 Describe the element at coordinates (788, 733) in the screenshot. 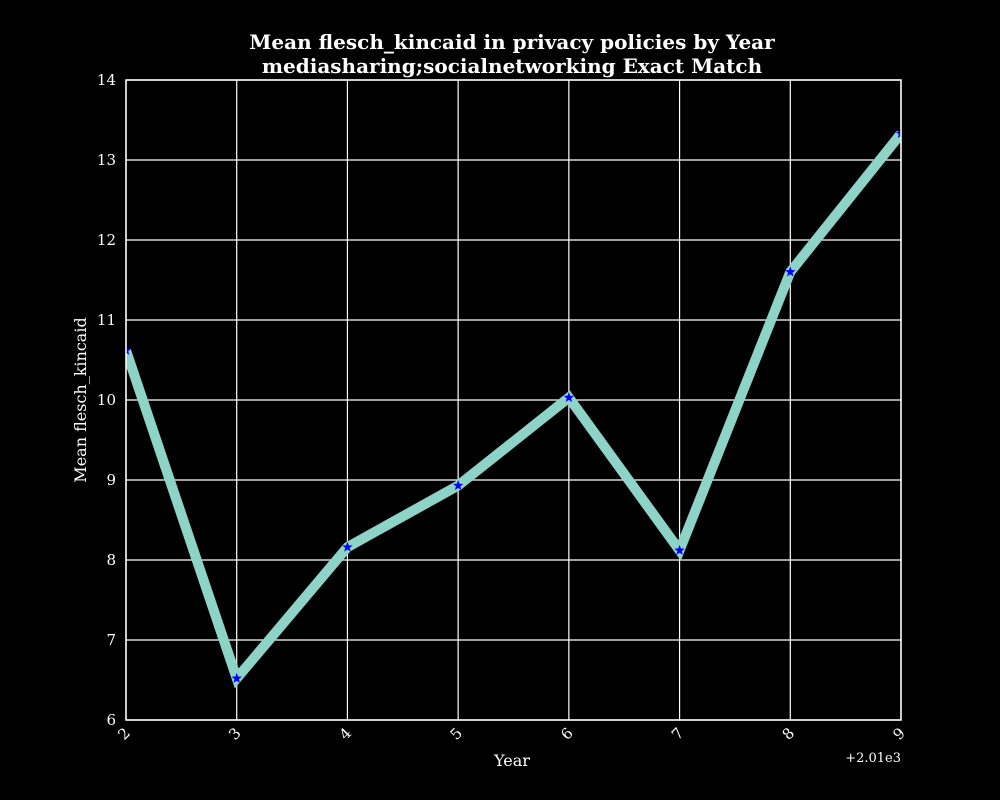

I see `x-tick-label: 8` at that location.